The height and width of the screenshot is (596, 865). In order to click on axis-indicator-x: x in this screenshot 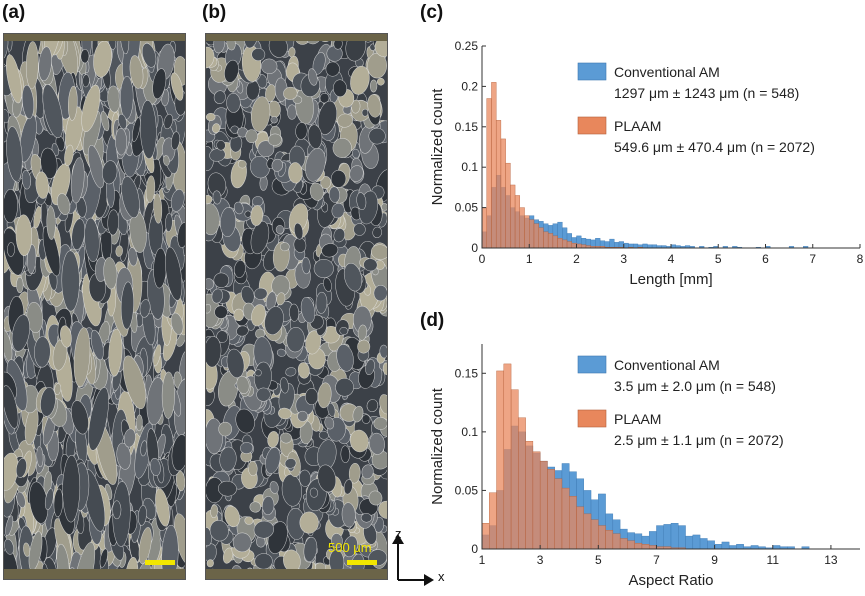, I will do `click(441, 576)`.